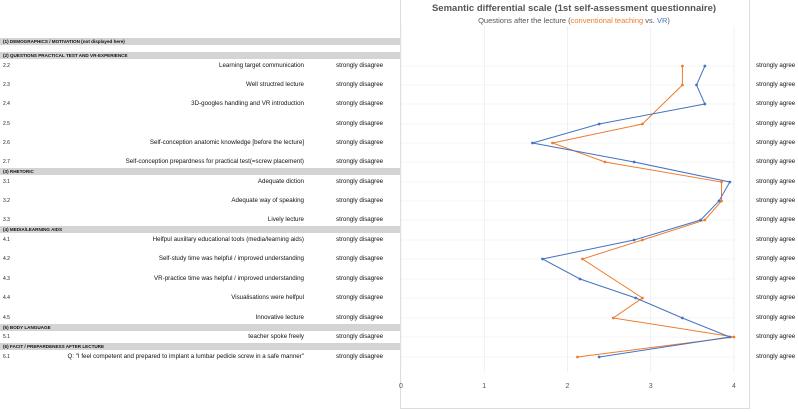  Describe the element at coordinates (267, 200) in the screenshot. I see `question-label: Adequate way of speaking` at that location.